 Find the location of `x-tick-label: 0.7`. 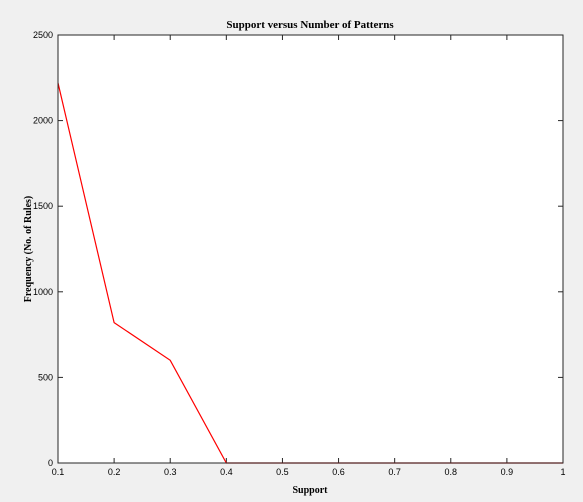

x-tick-label: 0.7 is located at coordinates (394, 472).